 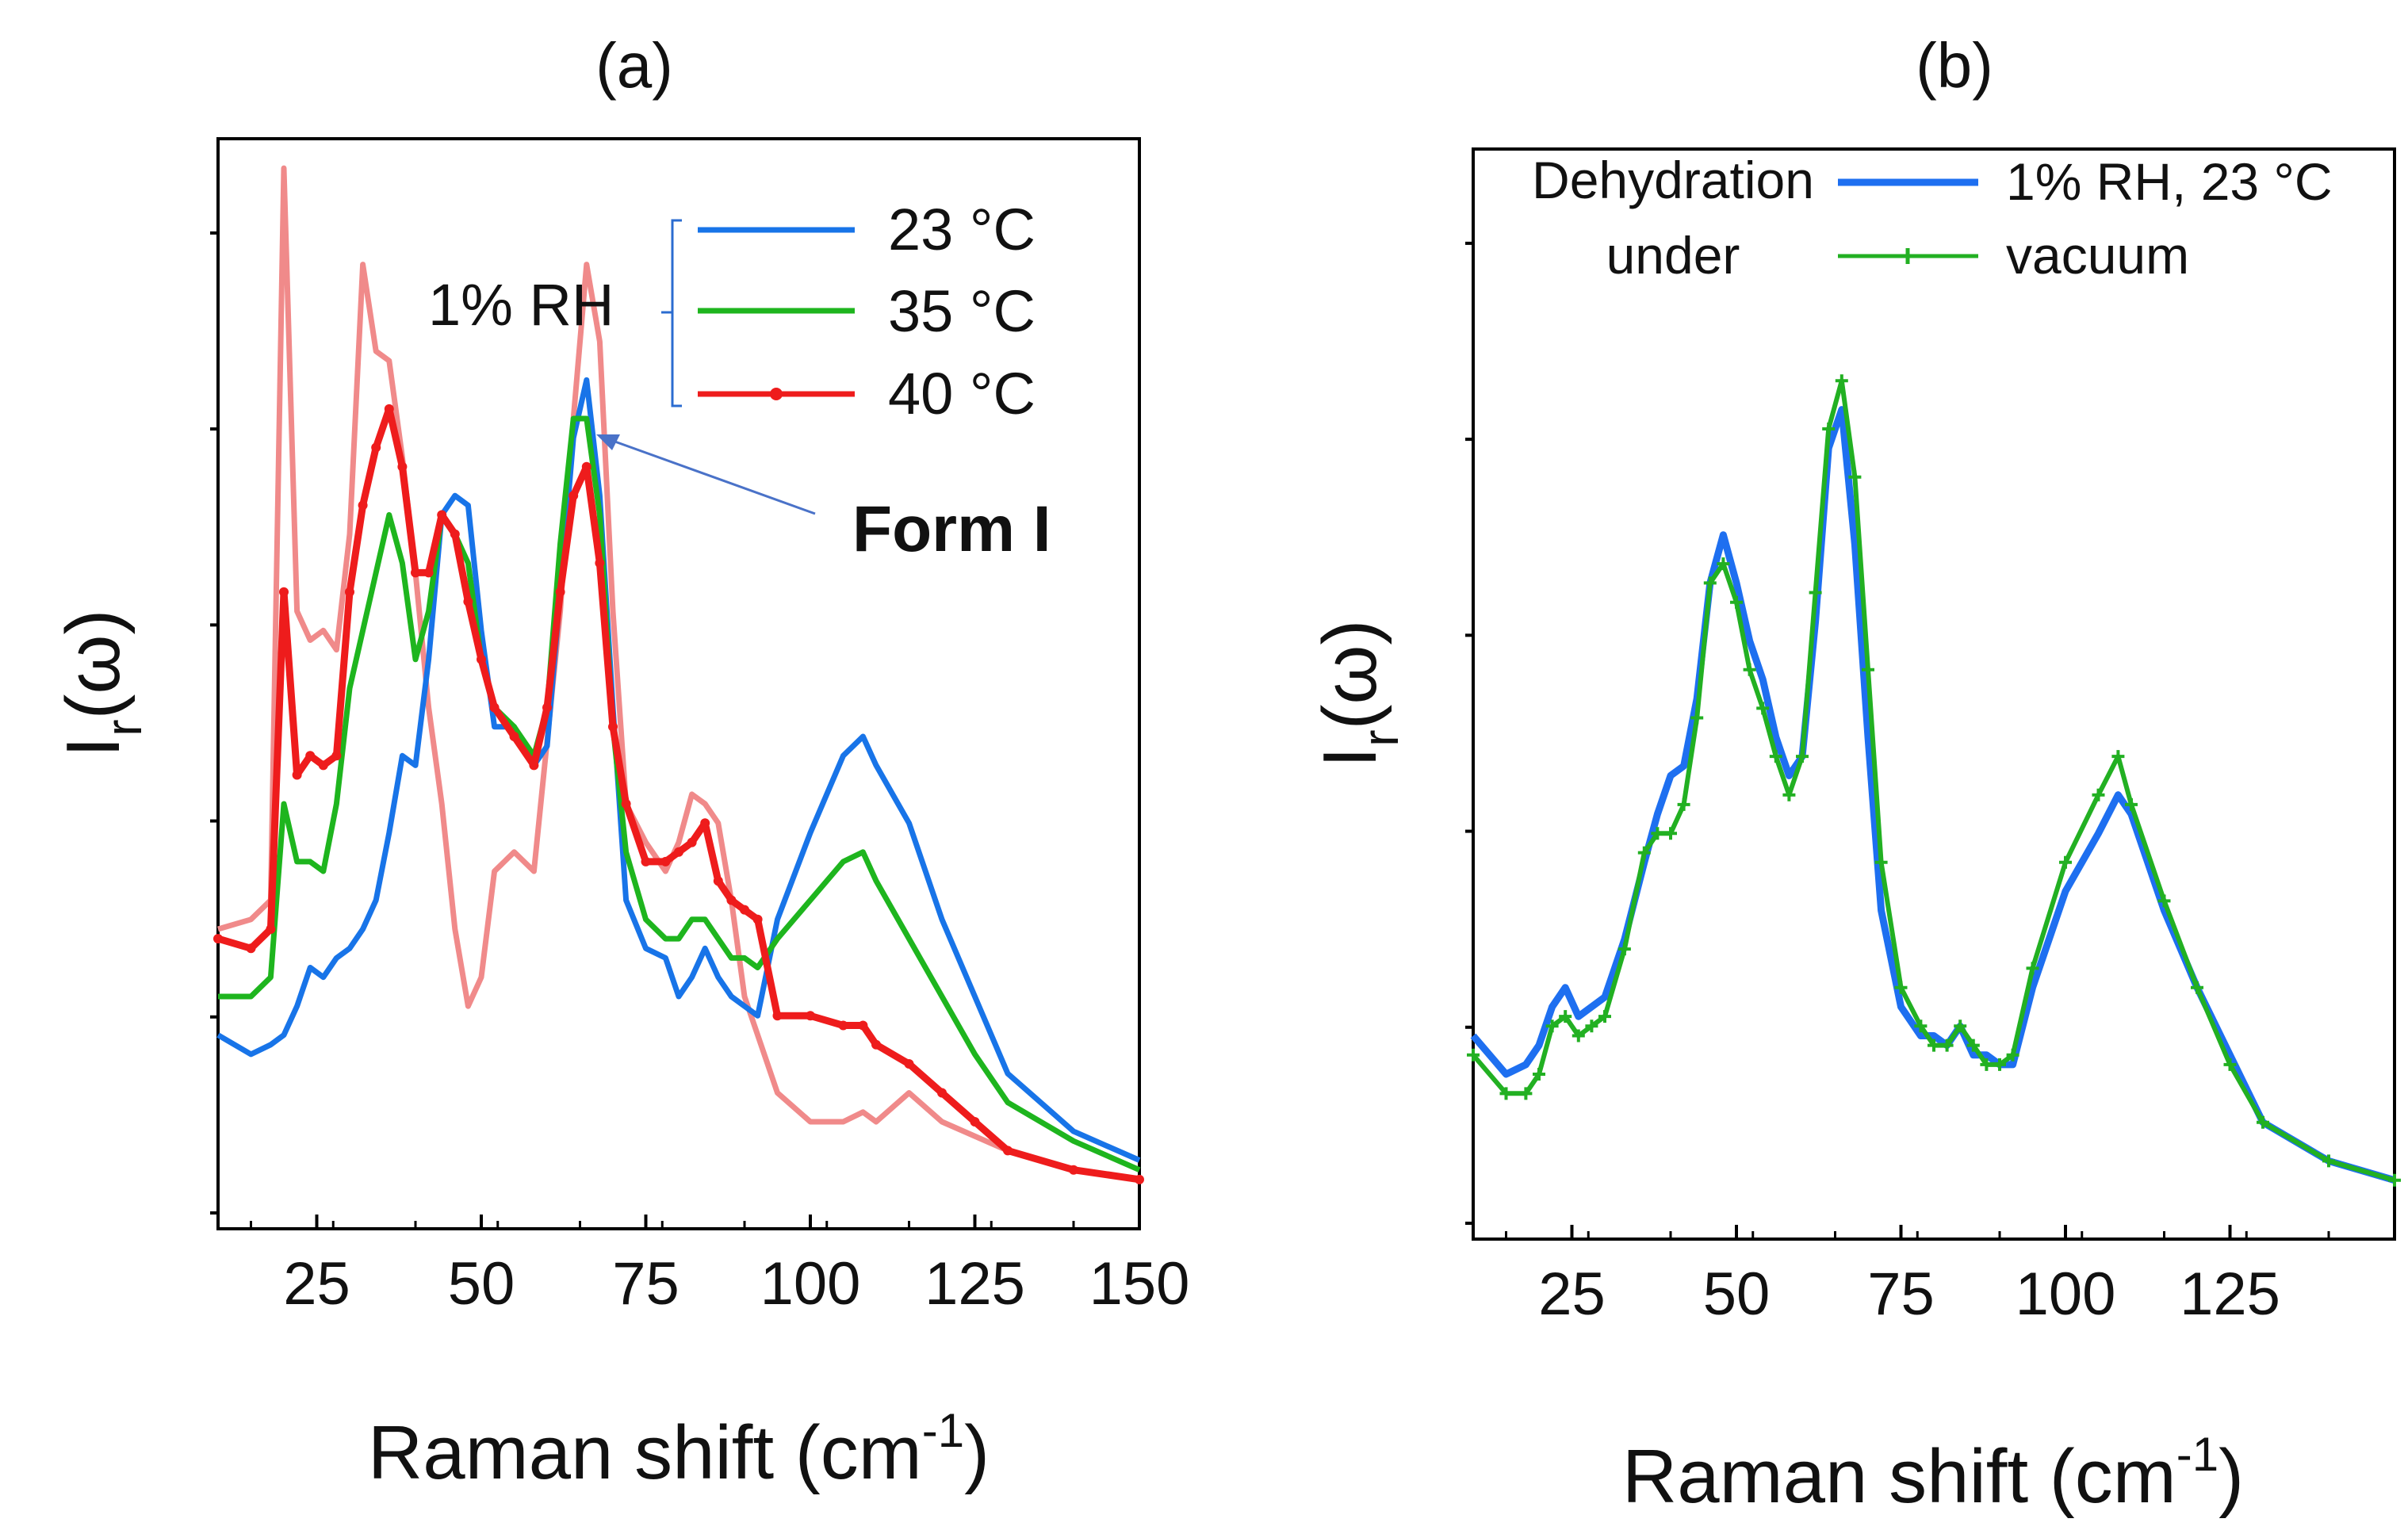 I want to click on panel-a-x-ticks: 25 50 75 100 125 150, so click(x=720, y=1266).